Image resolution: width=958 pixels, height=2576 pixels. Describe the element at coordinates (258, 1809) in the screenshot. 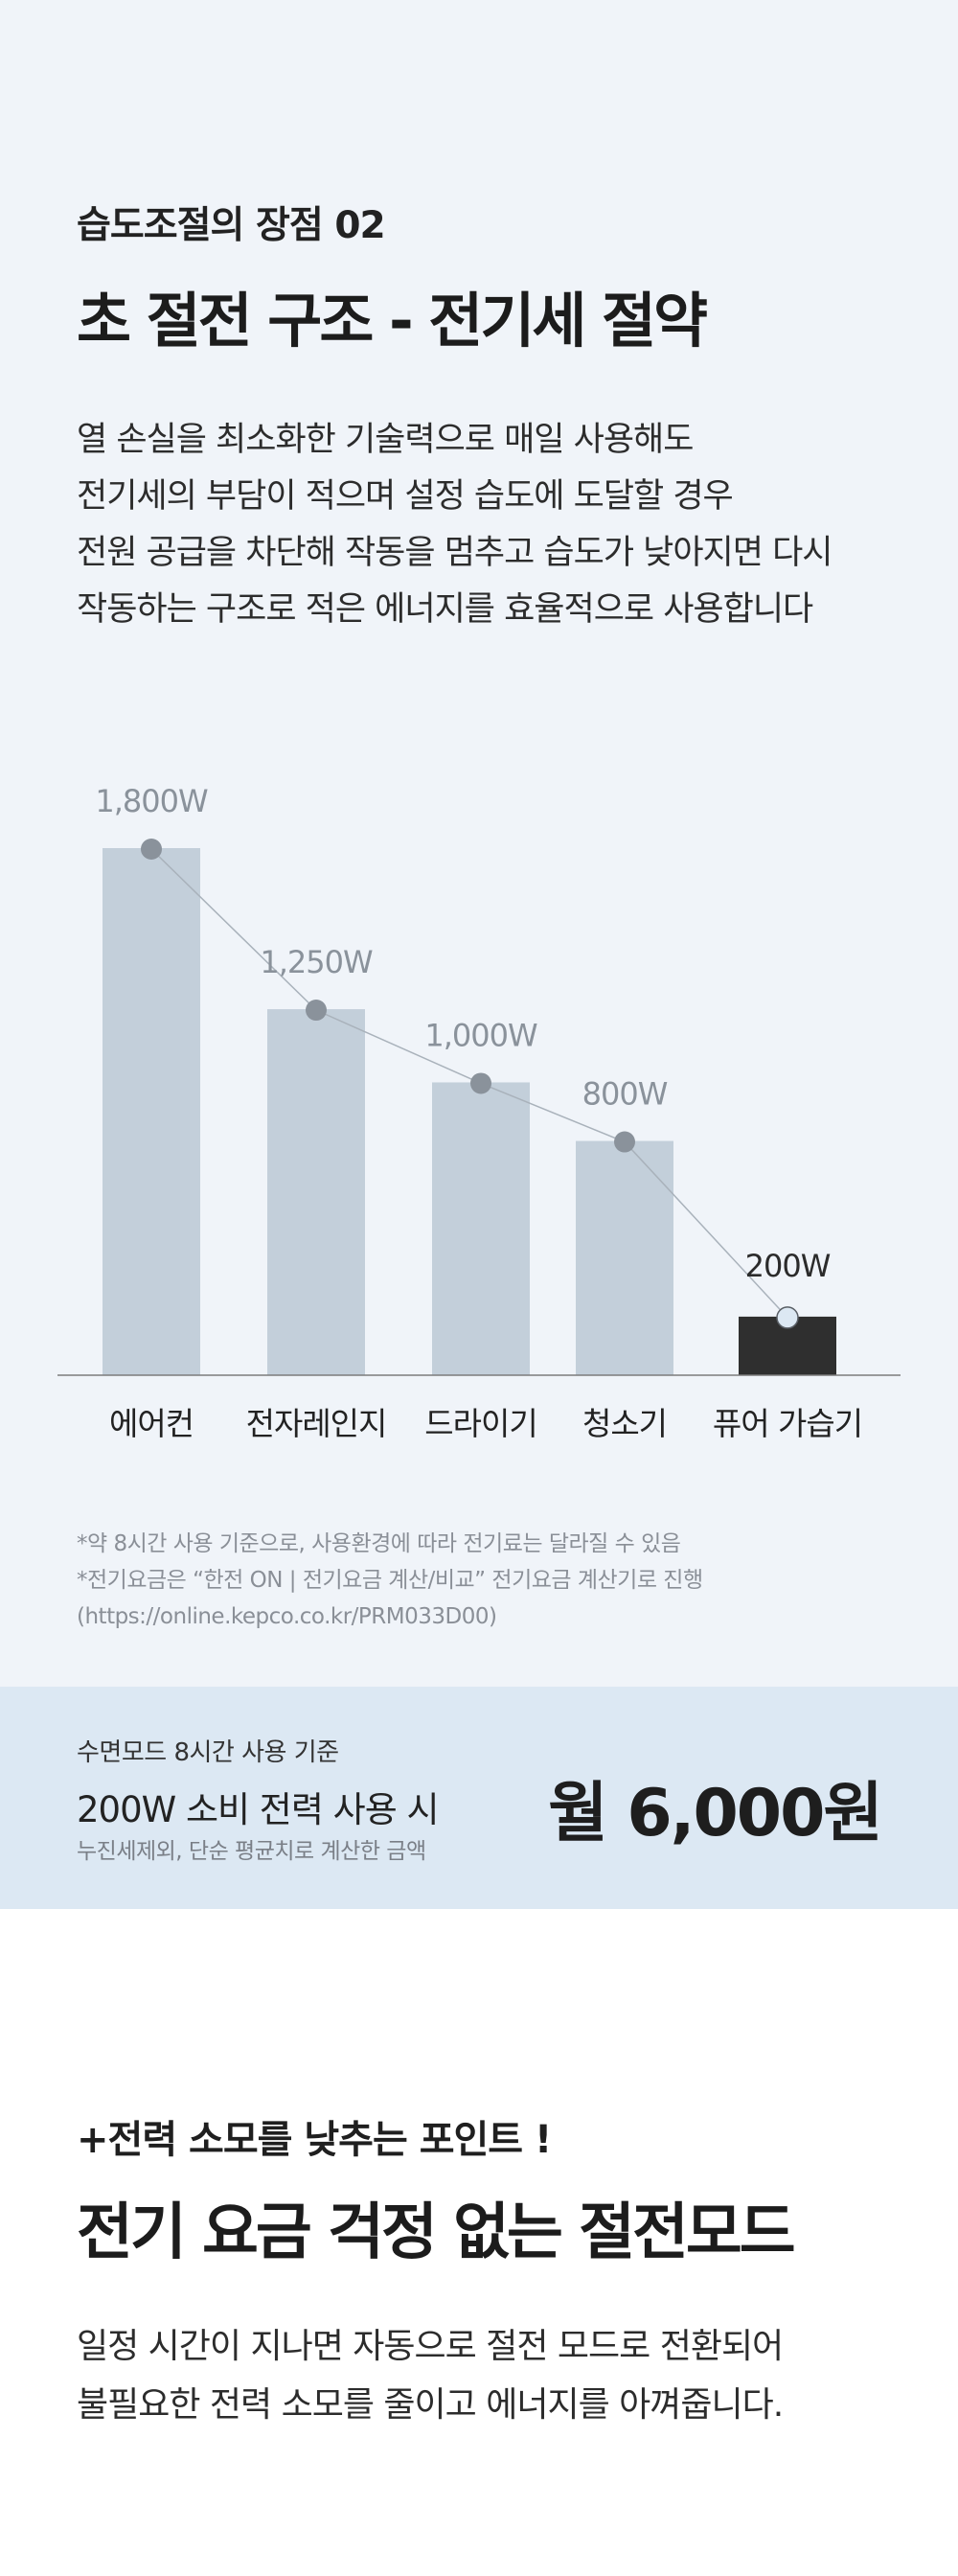

I see `summary-main: 200W 소비 전력 사용 시` at that location.